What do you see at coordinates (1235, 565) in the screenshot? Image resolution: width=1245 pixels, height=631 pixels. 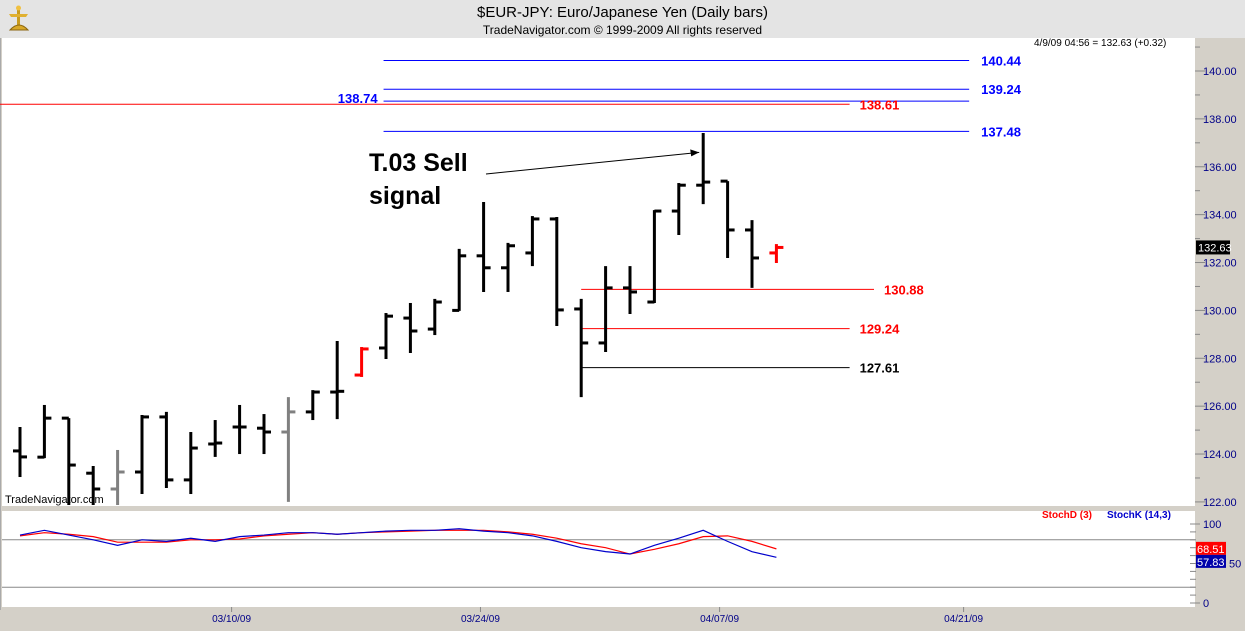 I see `stoch-tick-label: 50` at bounding box center [1235, 565].